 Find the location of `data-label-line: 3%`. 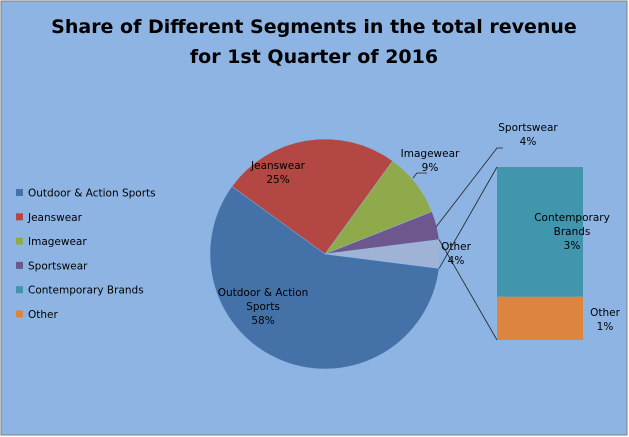

data-label-line: 3% is located at coordinates (572, 246).